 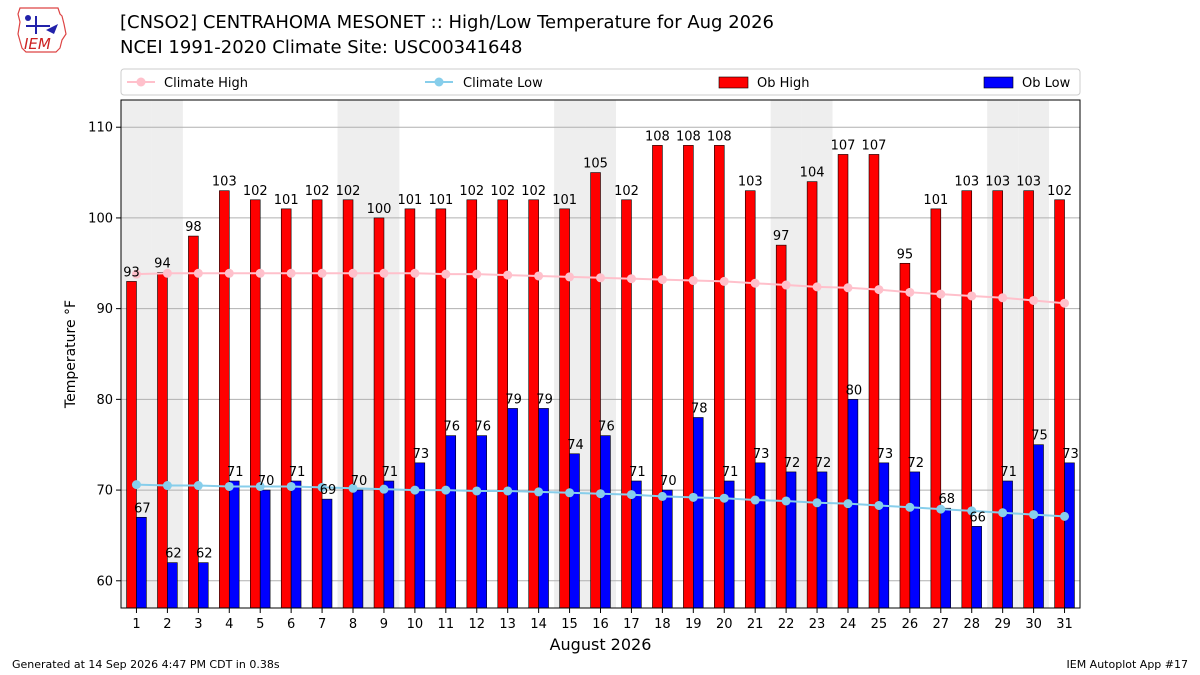 What do you see at coordinates (783, 83) in the screenshot?
I see `legend-ob-high-label: Ob High` at bounding box center [783, 83].